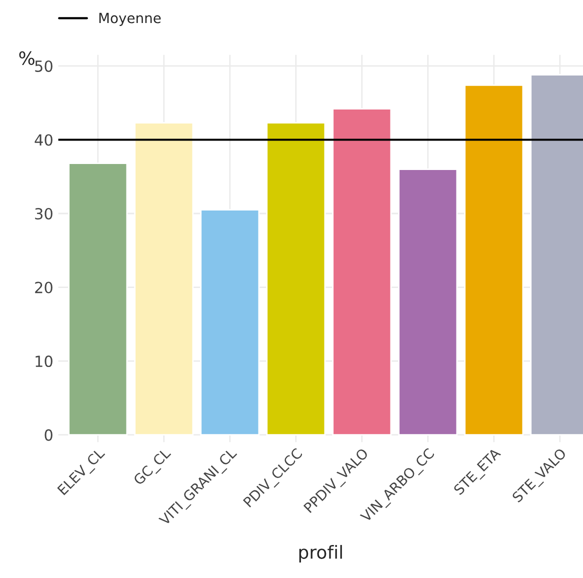 The image size is (583, 578). Describe the element at coordinates (43, 288) in the screenshot. I see `y-tick-label: 20` at that location.